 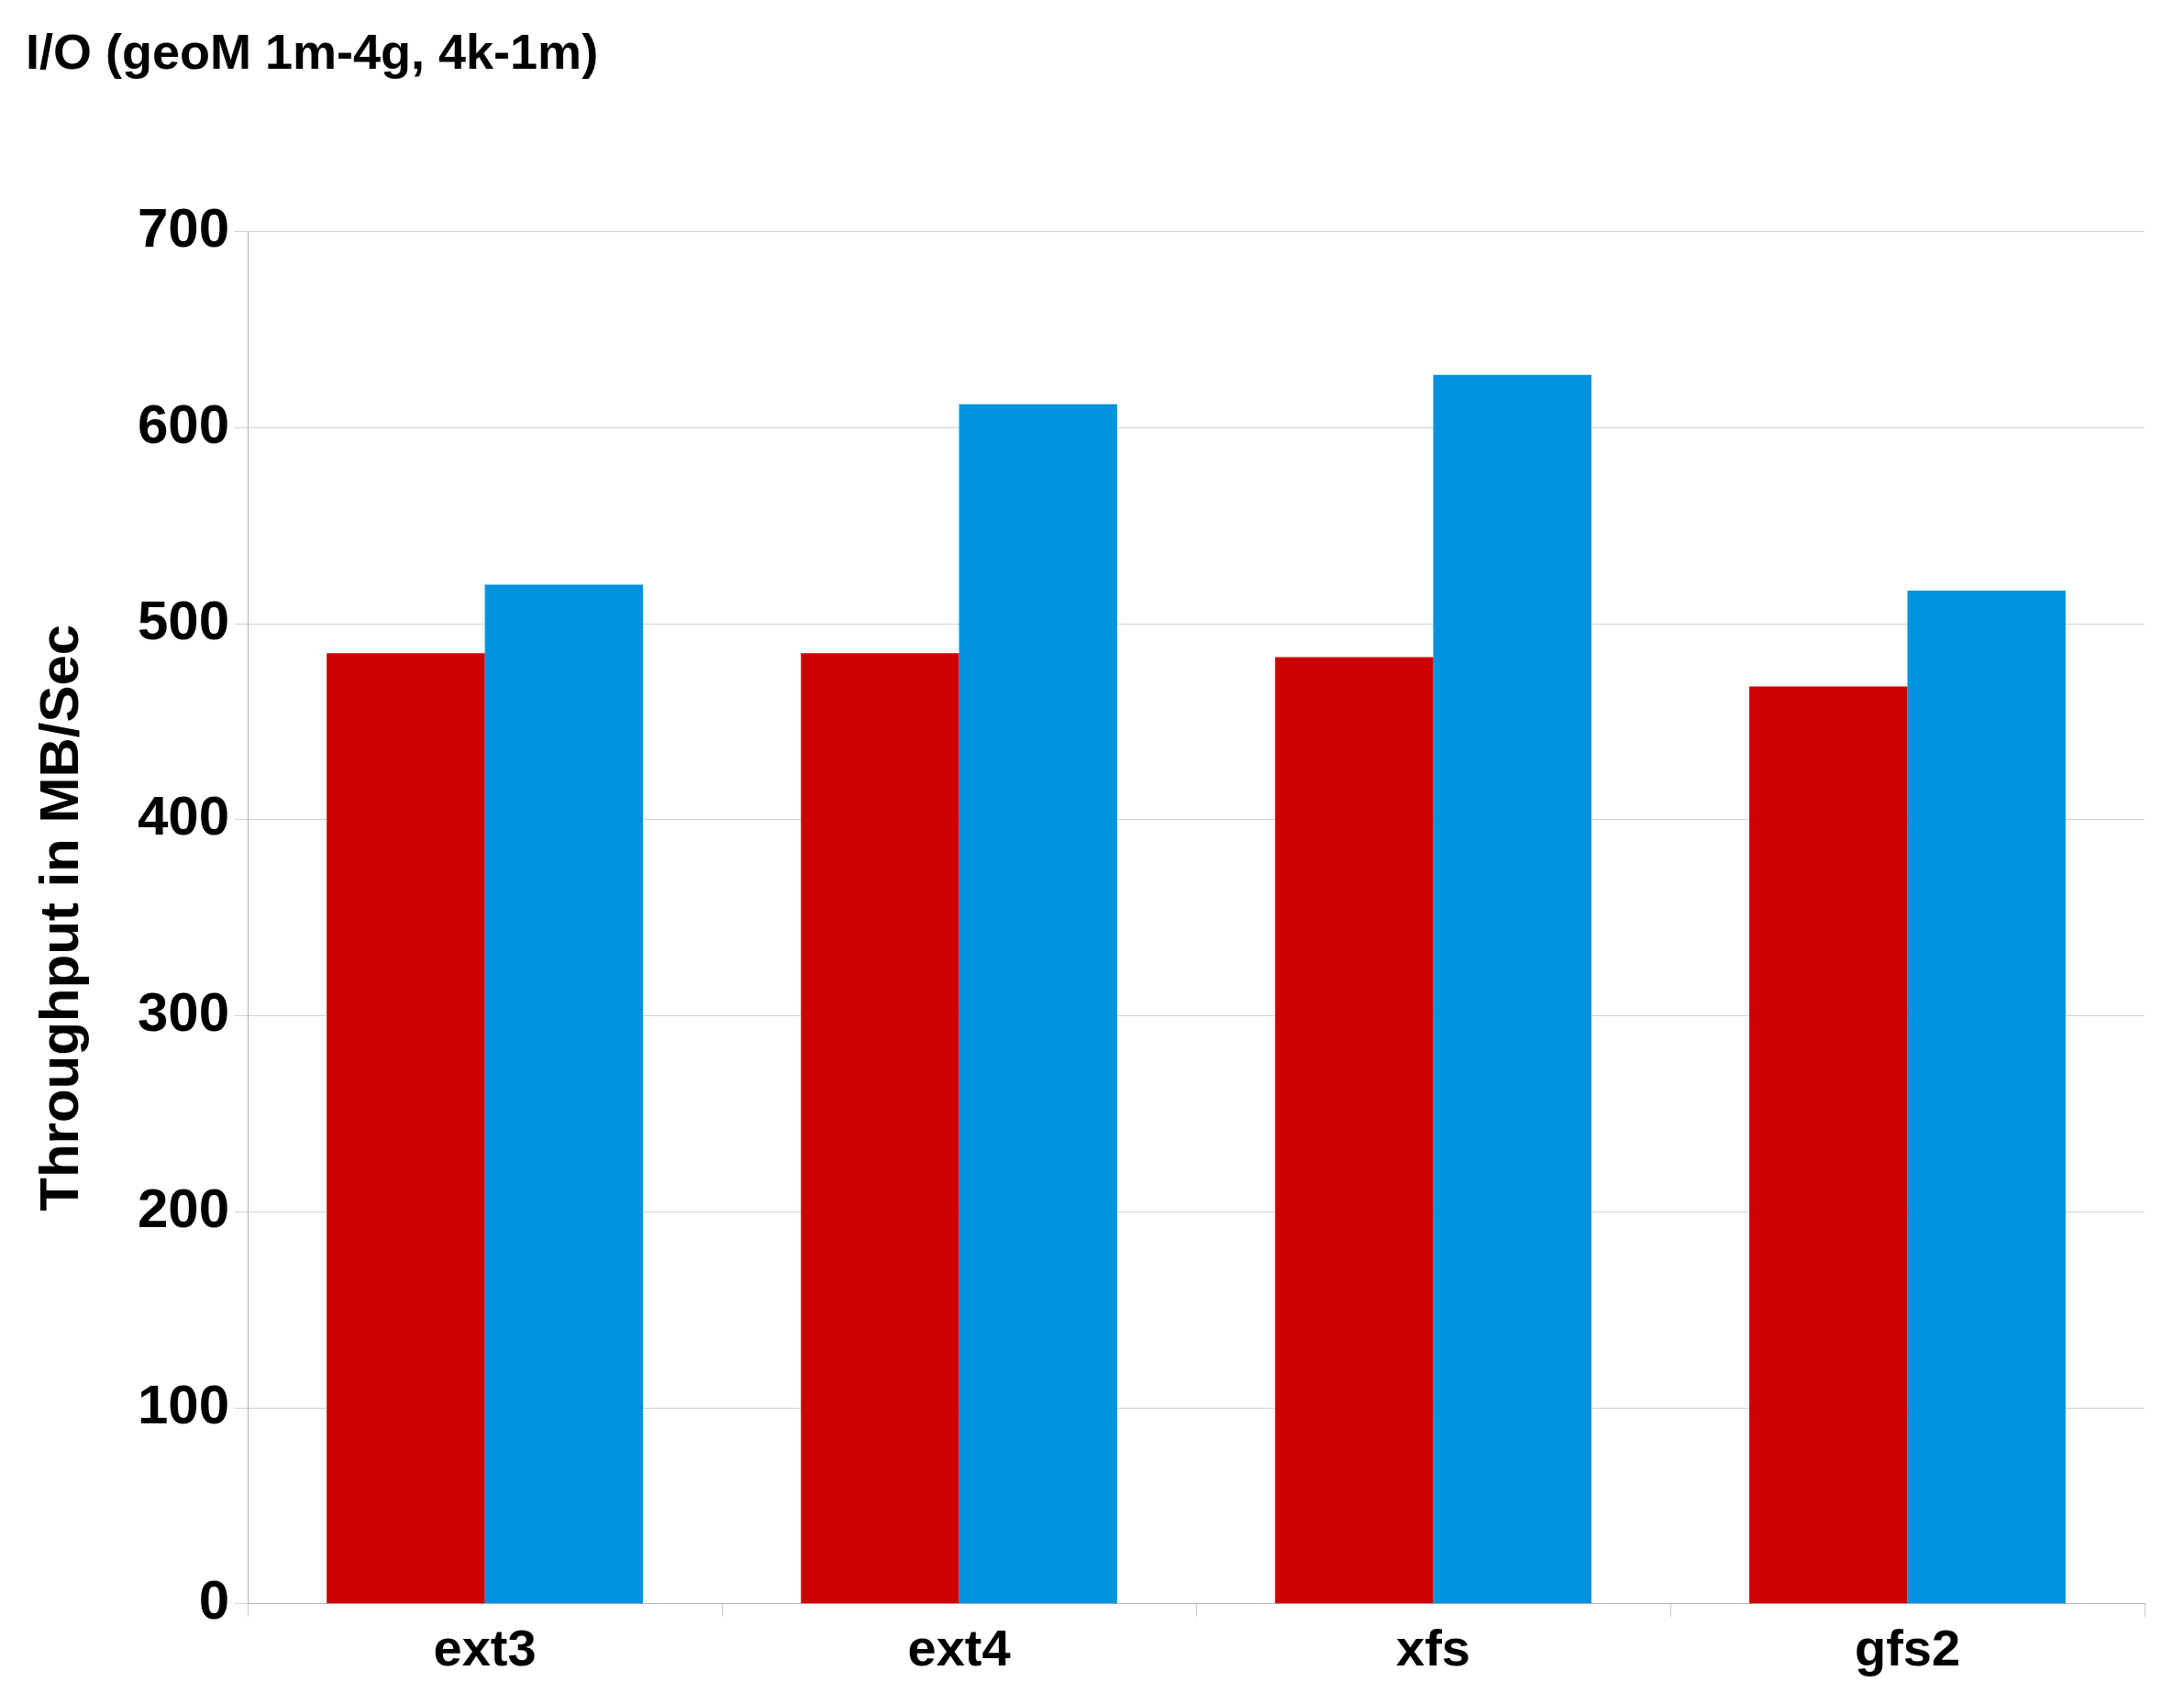 What do you see at coordinates (214, 1600) in the screenshot?
I see `y-tick-label: 0` at bounding box center [214, 1600].